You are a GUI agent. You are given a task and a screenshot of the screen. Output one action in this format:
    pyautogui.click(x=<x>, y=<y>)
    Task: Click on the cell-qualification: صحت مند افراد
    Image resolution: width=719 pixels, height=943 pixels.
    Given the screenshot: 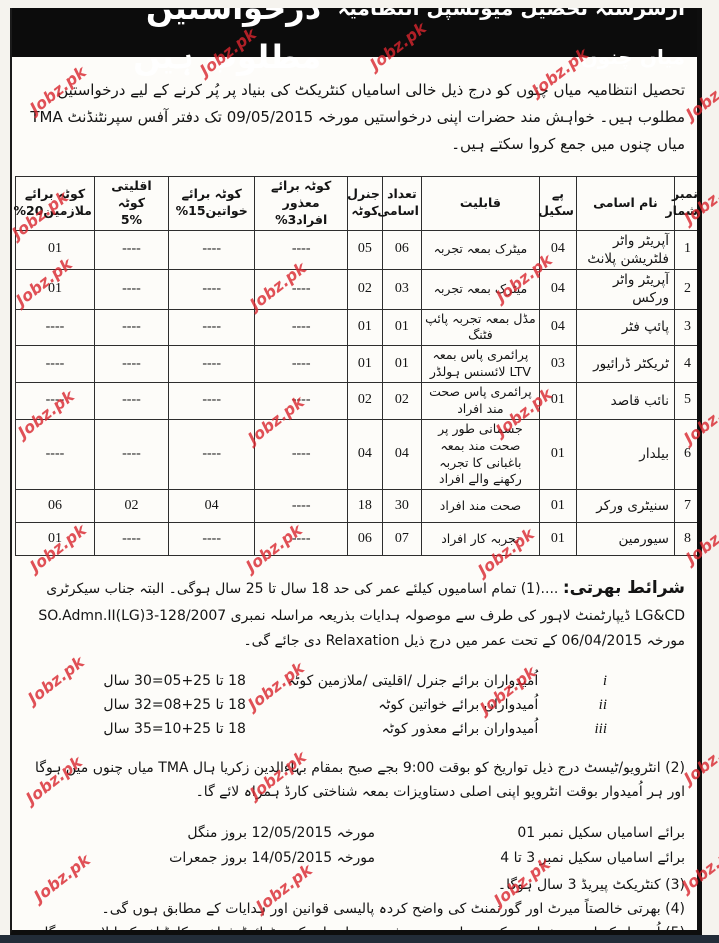 What is the action you would take?
    pyautogui.click(x=480, y=506)
    